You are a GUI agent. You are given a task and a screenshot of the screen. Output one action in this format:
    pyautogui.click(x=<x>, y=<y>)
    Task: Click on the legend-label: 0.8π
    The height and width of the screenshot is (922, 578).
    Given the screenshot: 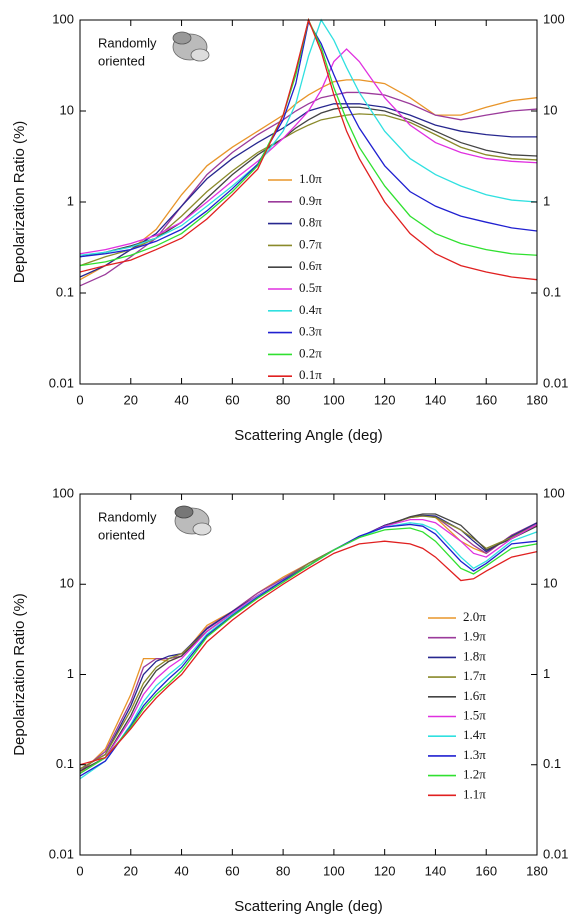 What is the action you would take?
    pyautogui.click(x=310, y=222)
    